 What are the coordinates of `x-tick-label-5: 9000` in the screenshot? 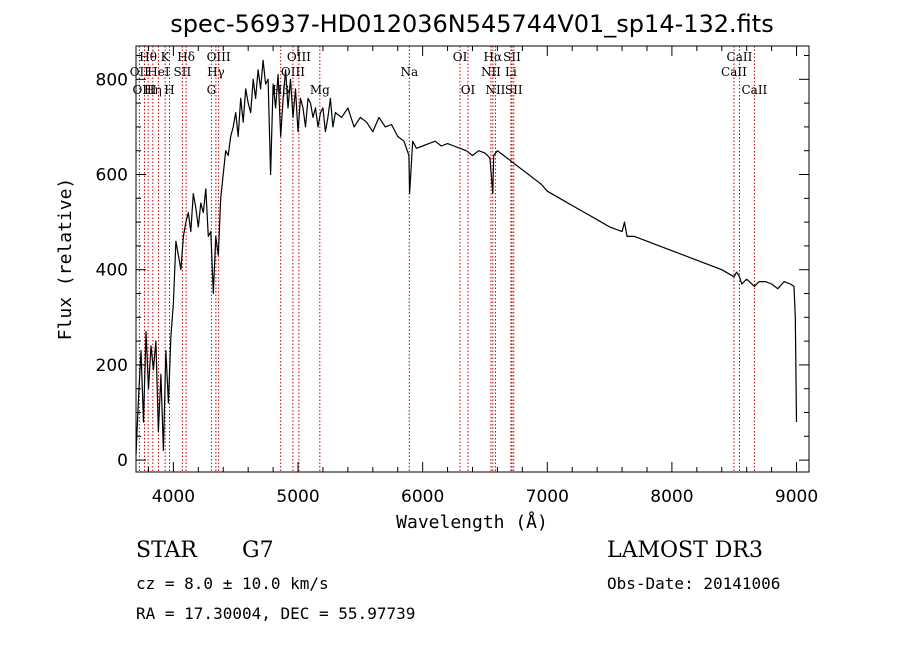 It's located at (796, 497).